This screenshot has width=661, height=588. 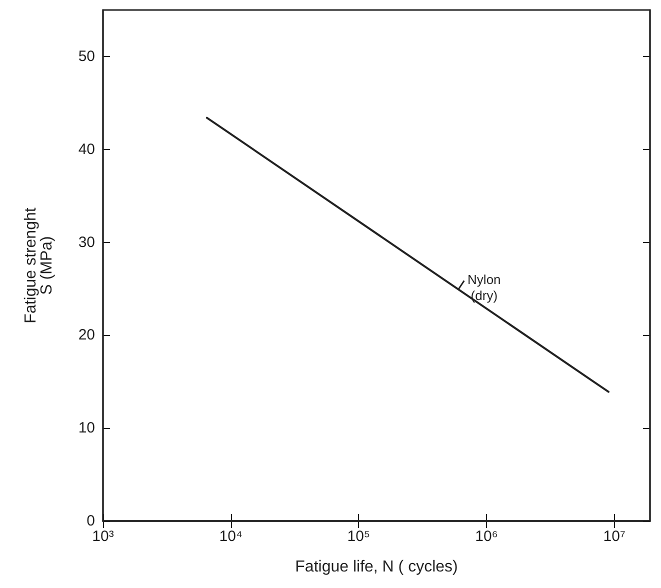 I want to click on x-tick-label: 10⁷, so click(x=614, y=536).